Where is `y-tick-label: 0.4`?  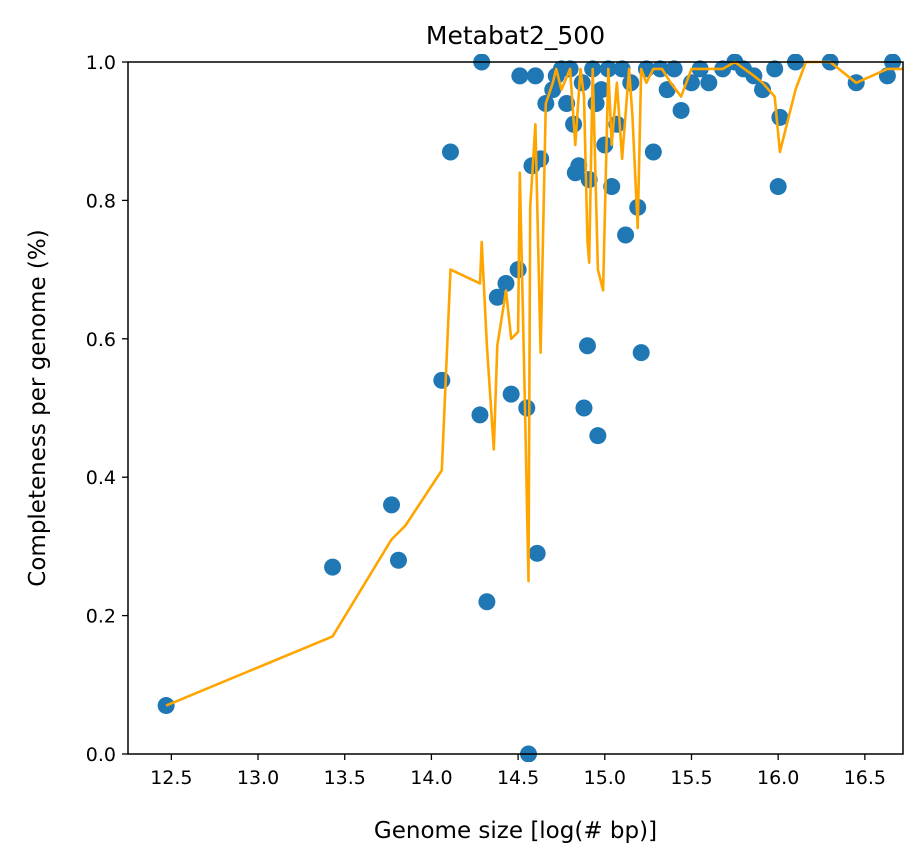 y-tick-label: 0.4 is located at coordinates (101, 478).